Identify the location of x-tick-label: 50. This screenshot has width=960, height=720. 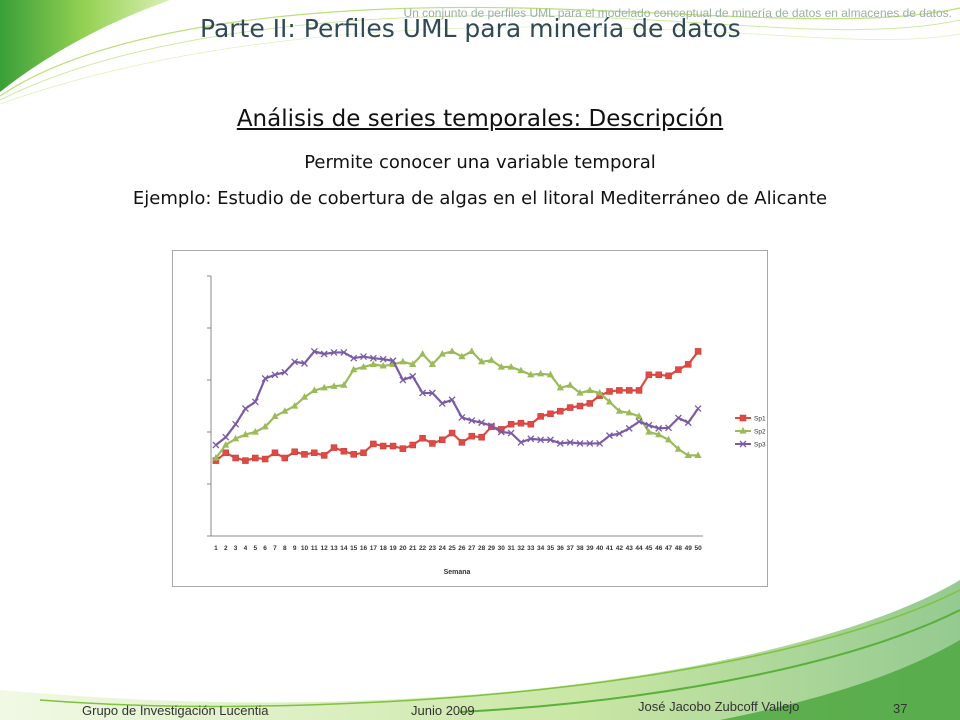
(698, 548).